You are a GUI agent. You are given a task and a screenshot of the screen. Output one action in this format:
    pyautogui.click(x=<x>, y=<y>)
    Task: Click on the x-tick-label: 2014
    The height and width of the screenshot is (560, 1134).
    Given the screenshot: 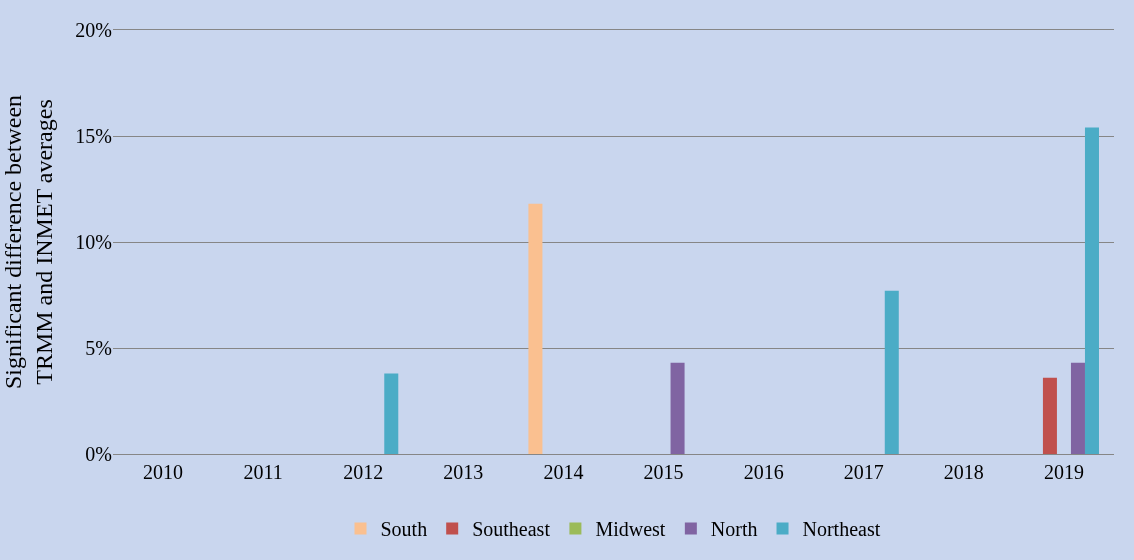 What is the action you would take?
    pyautogui.click(x=563, y=472)
    